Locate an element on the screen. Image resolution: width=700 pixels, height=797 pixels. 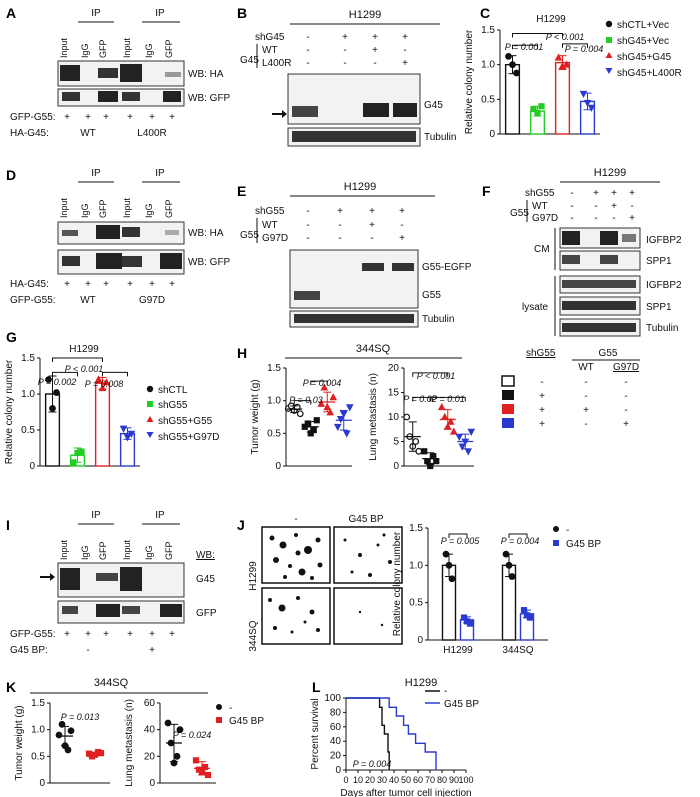
row-label: G55 is located at coordinates (519, 213).